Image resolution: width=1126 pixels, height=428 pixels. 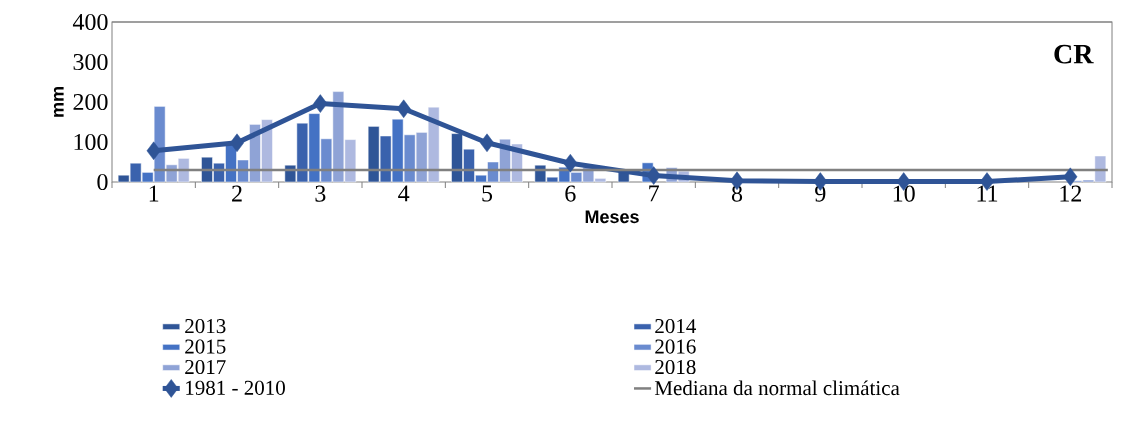 What do you see at coordinates (904, 193) in the screenshot?
I see `x-tick-label: 10` at bounding box center [904, 193].